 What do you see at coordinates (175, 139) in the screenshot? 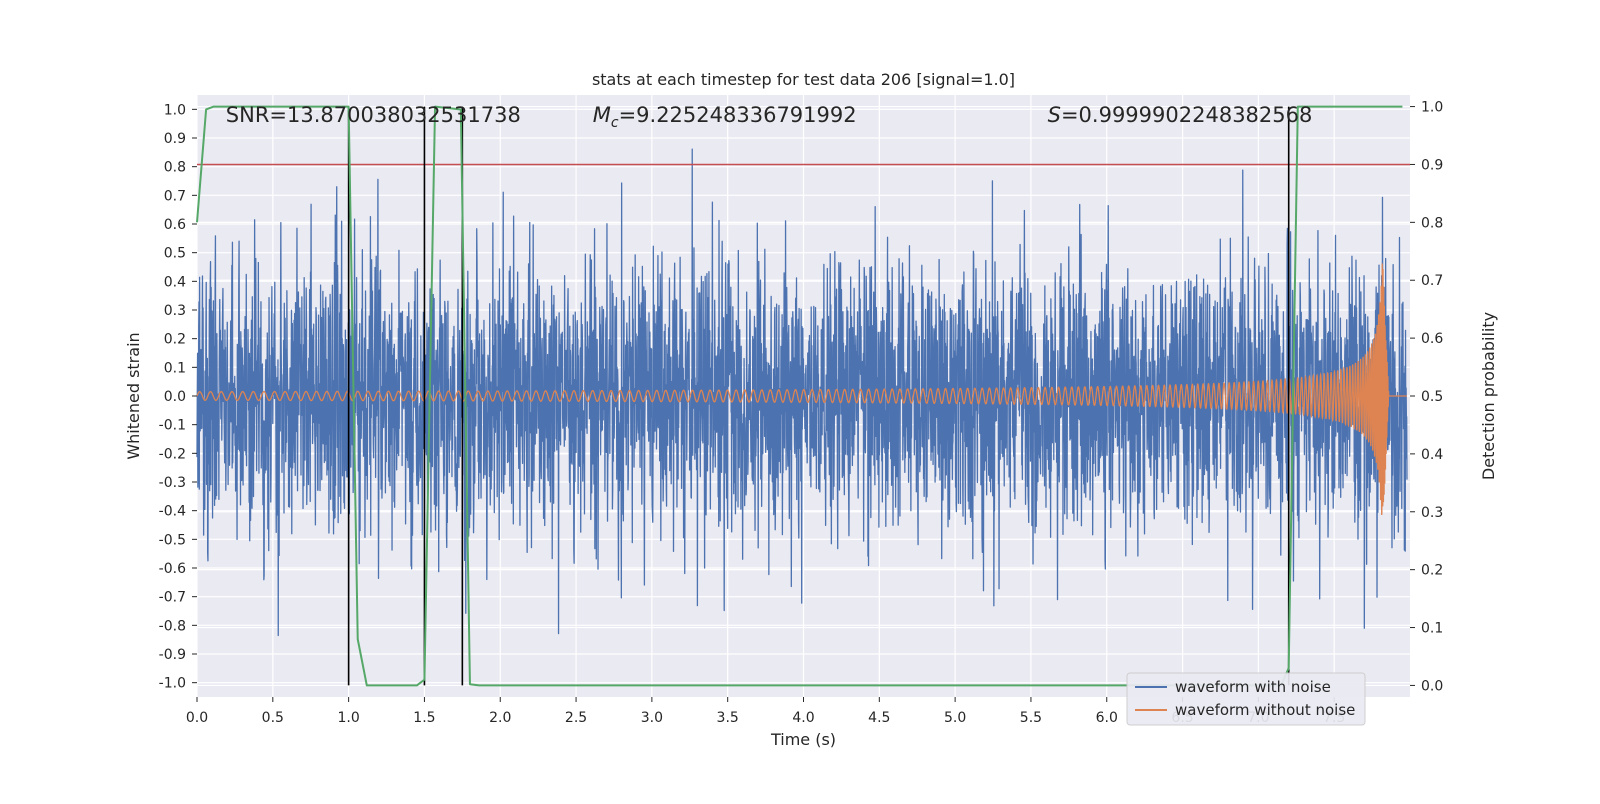
I see `y-tick-label: 0.9` at bounding box center [175, 139].